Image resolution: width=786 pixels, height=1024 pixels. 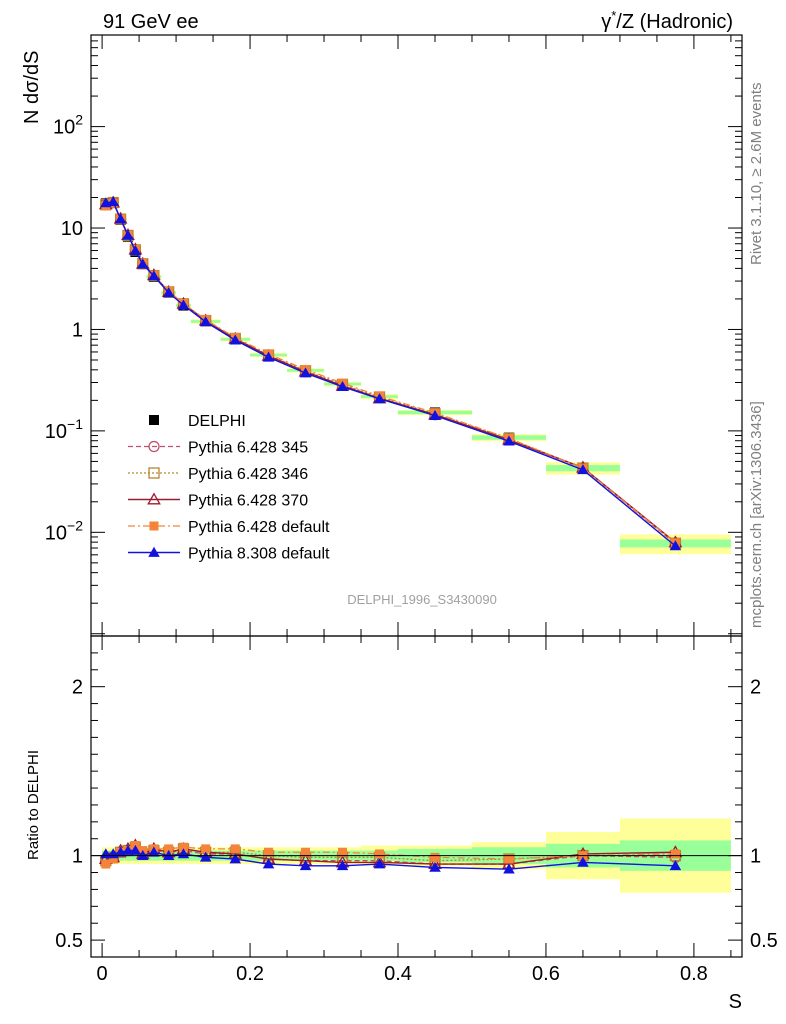 I want to click on x-axis-label: S, so click(x=735, y=1002).